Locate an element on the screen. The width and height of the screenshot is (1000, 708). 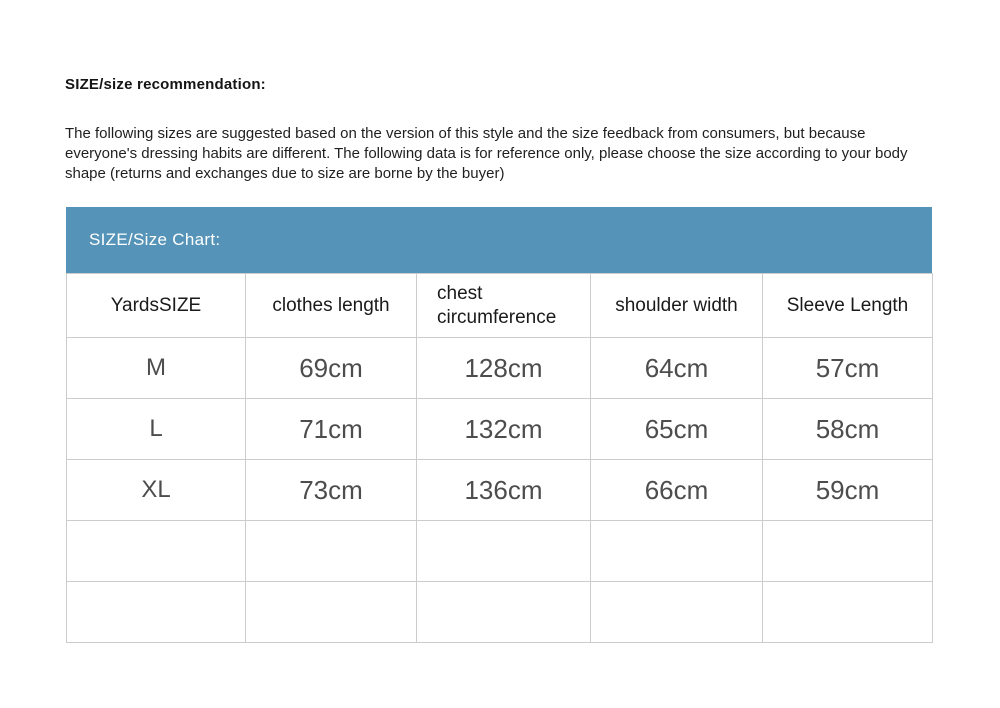
cell-sleeve-length: 59cm is located at coordinates (847, 490).